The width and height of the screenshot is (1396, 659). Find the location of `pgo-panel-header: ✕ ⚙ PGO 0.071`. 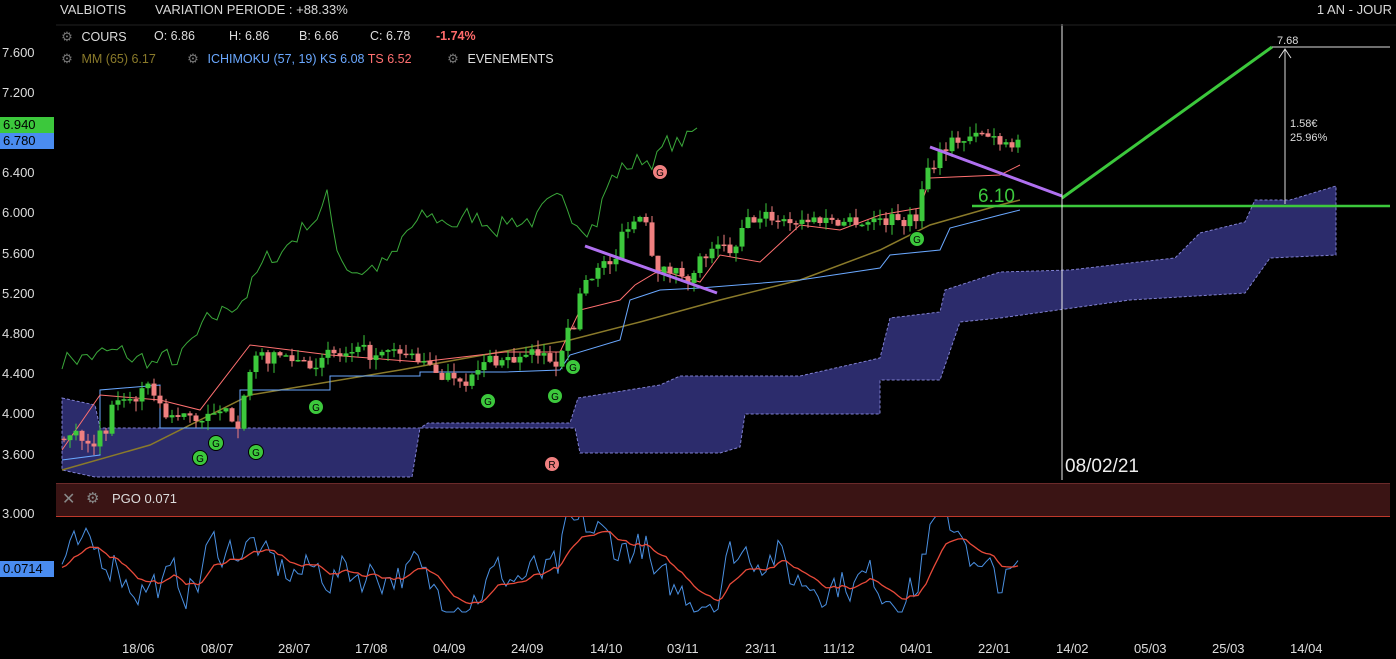

pgo-panel-header: ✕ ⚙ PGO 0.071 is located at coordinates (723, 500).